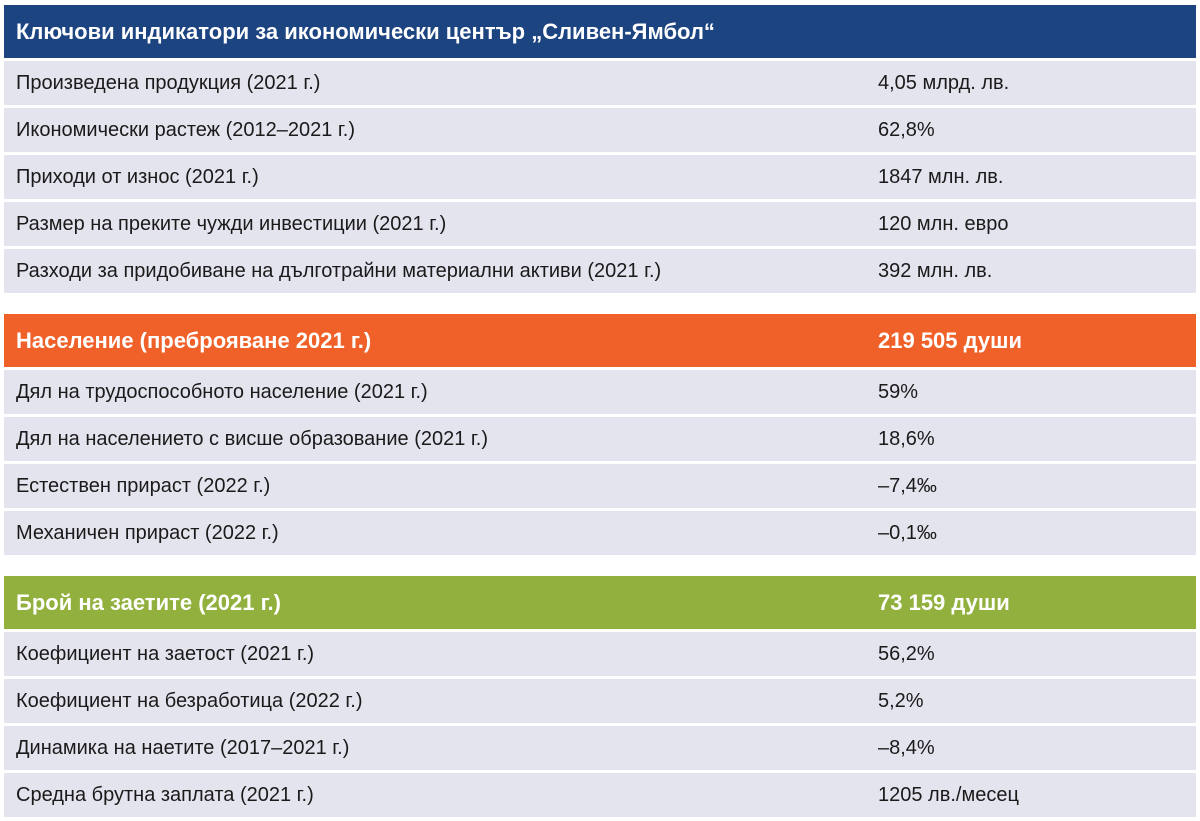 Image resolution: width=1200 pixels, height=821 pixels. I want to click on row-value: –0,1‰, so click(907, 532).